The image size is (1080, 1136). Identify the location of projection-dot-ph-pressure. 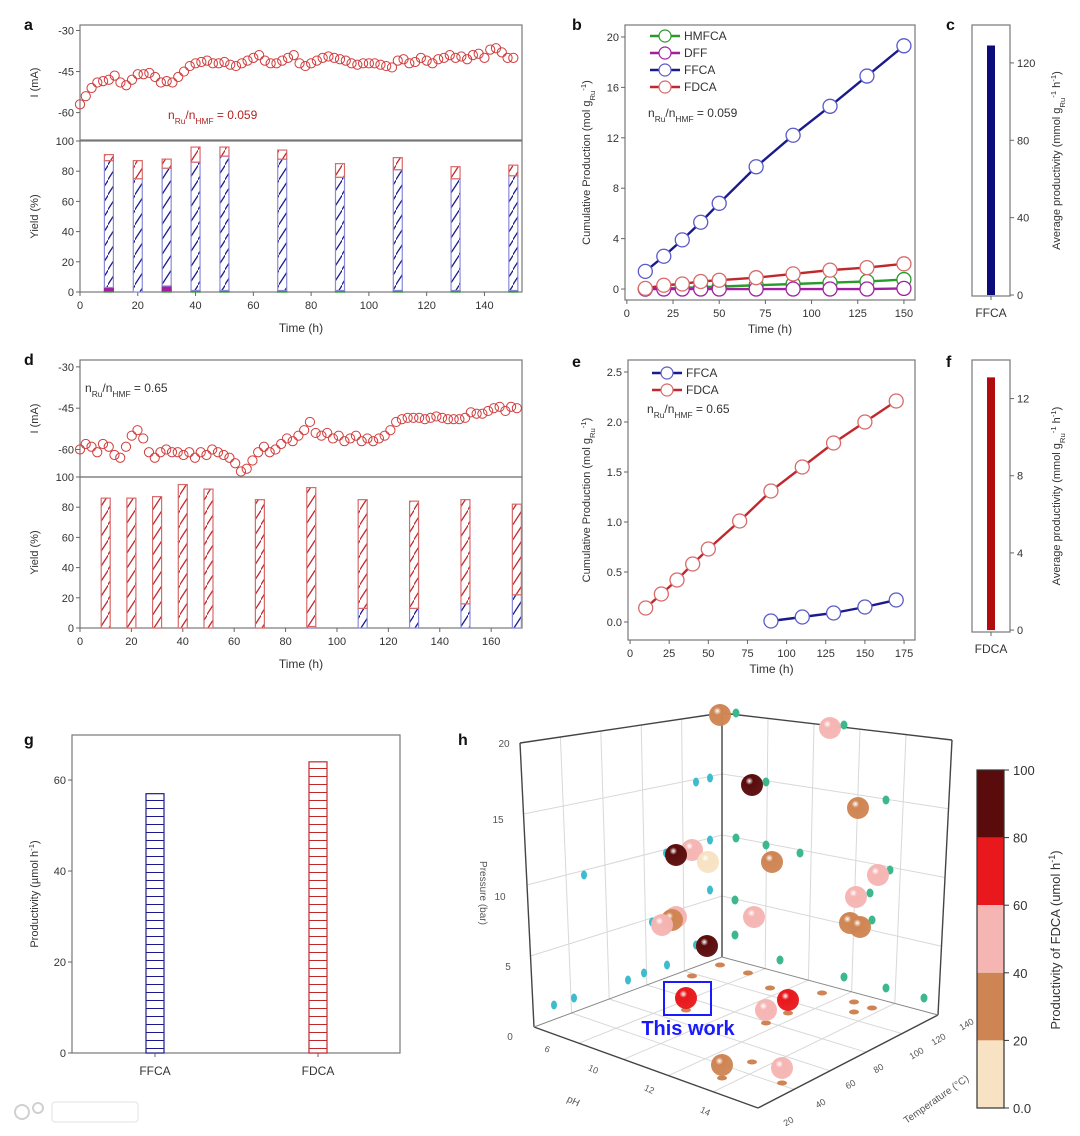
(574, 998).